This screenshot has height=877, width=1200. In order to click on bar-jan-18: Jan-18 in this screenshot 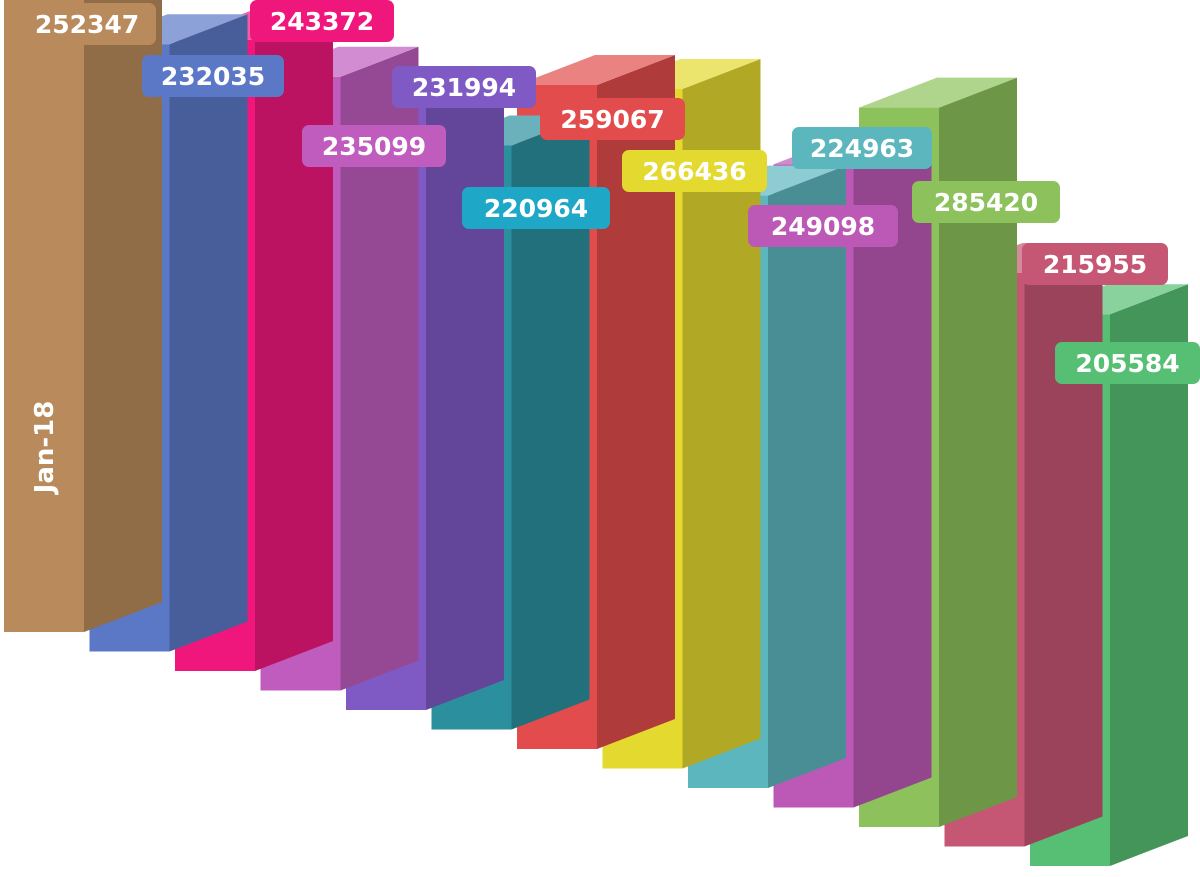, I will do `click(83, 316)`.